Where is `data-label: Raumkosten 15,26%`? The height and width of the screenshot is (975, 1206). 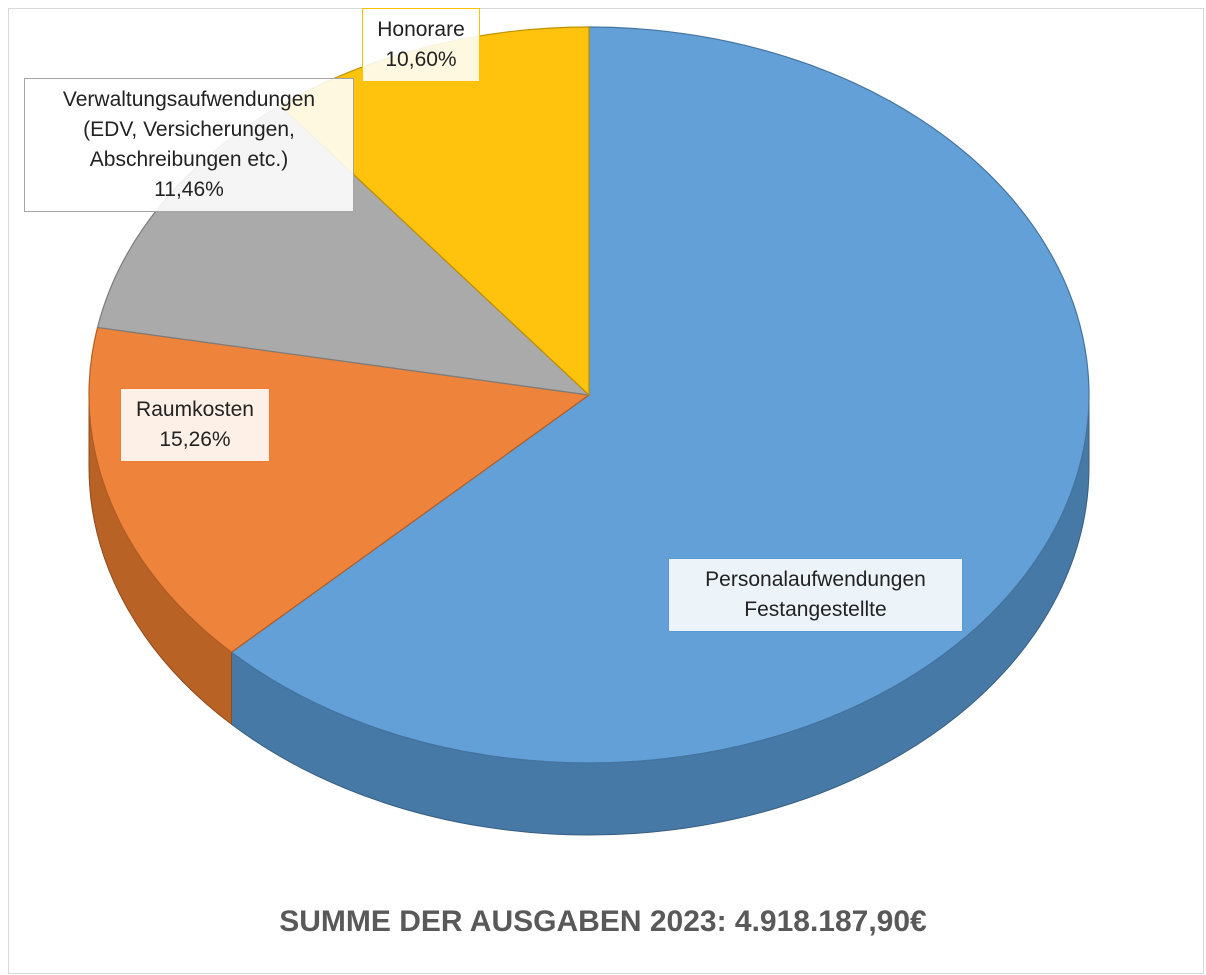
data-label: Raumkosten 15,26% is located at coordinates (195, 425).